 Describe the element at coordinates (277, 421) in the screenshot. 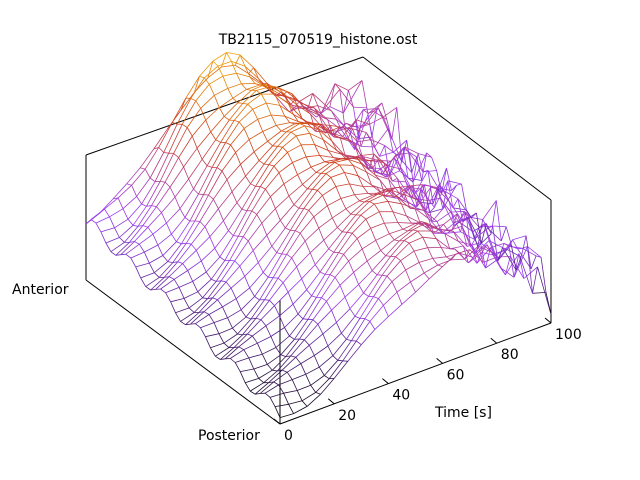

I see `x-tick` at that location.